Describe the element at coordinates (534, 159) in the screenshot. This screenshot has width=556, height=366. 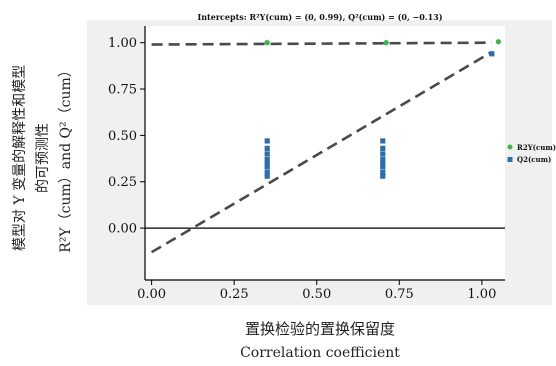
I see `legend-q2-label: Q2(cum)` at that location.